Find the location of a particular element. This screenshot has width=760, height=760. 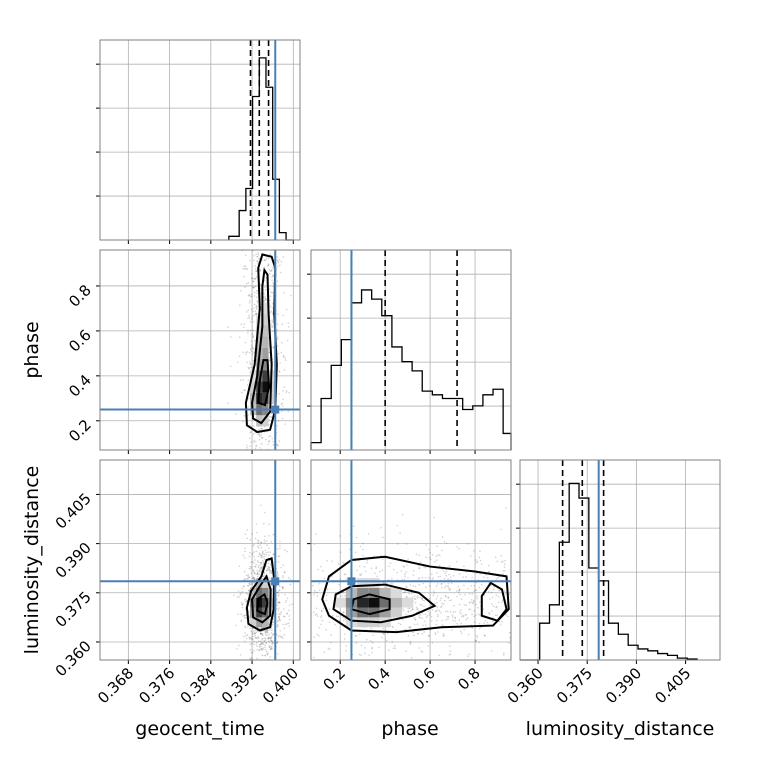

x-tick-label: 0.8 is located at coordinates (469, 679).